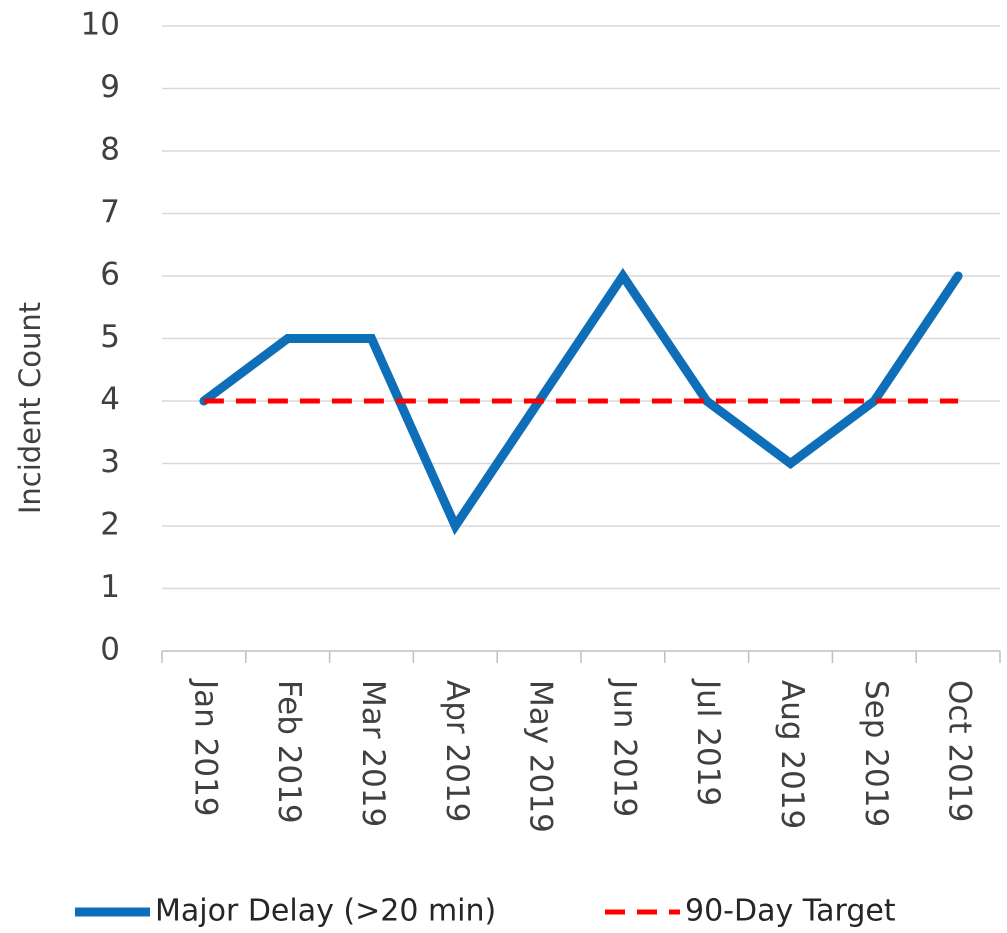 Image resolution: width=1007 pixels, height=933 pixels. Describe the element at coordinates (110, 337) in the screenshot. I see `y-tick-label: 5` at that location.